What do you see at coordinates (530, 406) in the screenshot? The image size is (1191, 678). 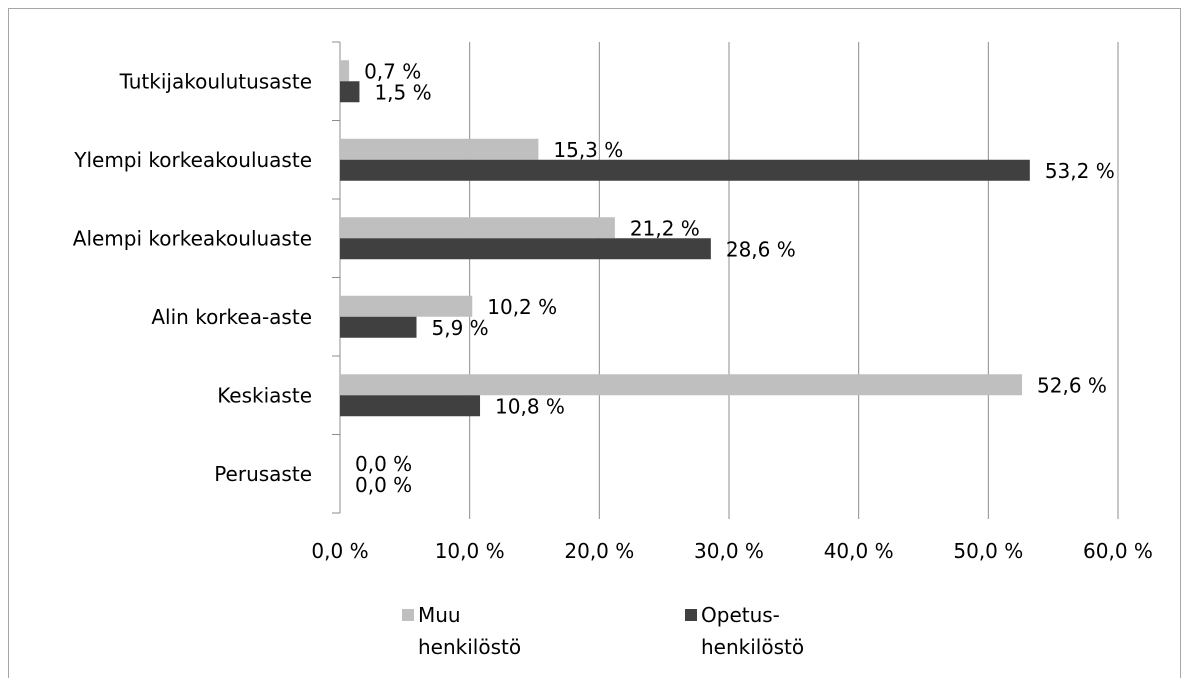 I see `data-label: 10,8 %` at bounding box center [530, 406].